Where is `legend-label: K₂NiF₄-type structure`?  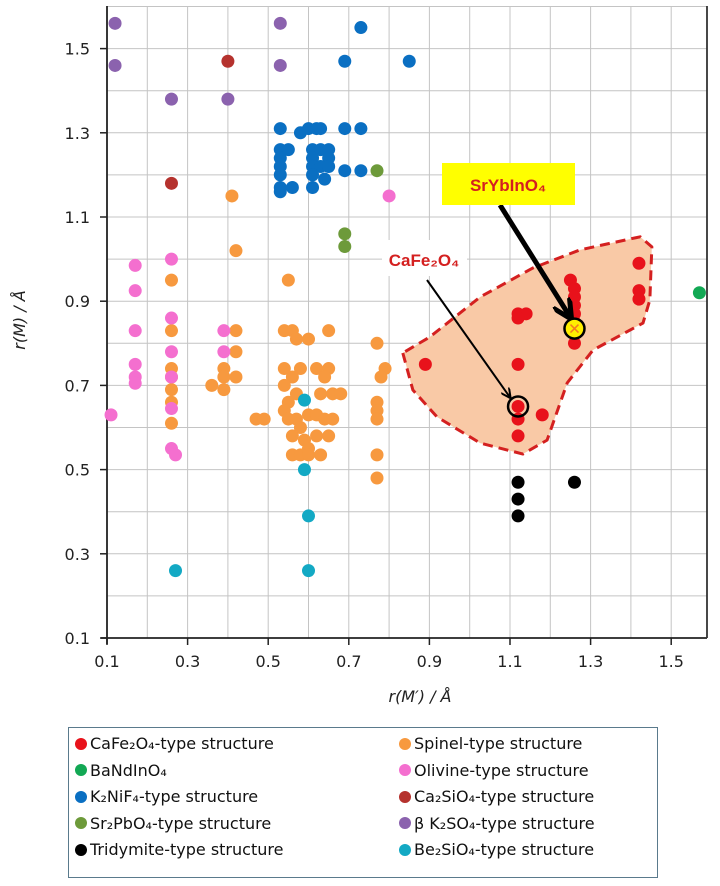 legend-label: K₂NiF₄-type structure is located at coordinates (174, 796).